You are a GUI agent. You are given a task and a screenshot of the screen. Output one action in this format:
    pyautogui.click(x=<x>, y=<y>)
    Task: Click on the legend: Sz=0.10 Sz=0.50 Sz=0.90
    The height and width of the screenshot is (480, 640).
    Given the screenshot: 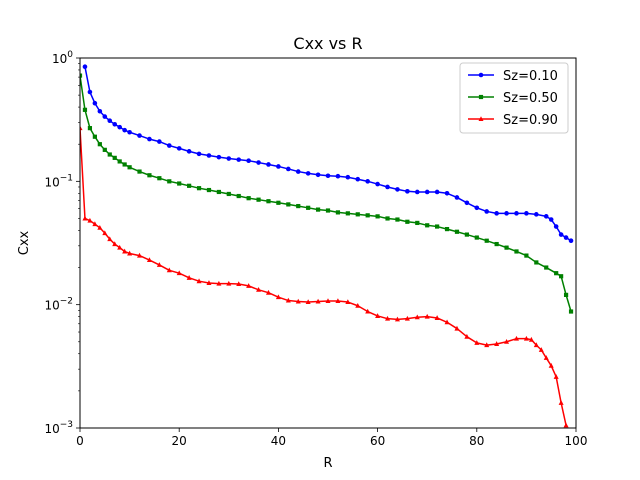 What is the action you would take?
    pyautogui.click(x=514, y=98)
    